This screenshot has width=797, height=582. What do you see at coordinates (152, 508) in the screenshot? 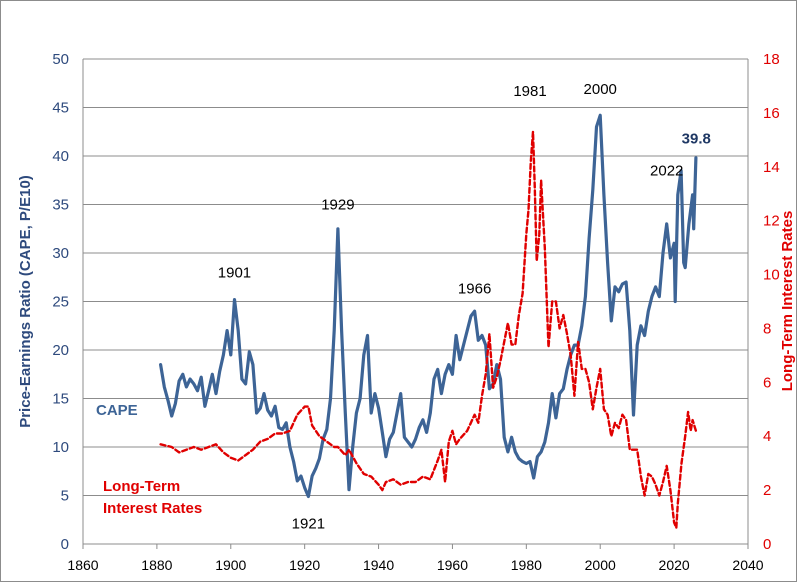
I see `legend-rates-line2: Interest Rates` at bounding box center [152, 508].